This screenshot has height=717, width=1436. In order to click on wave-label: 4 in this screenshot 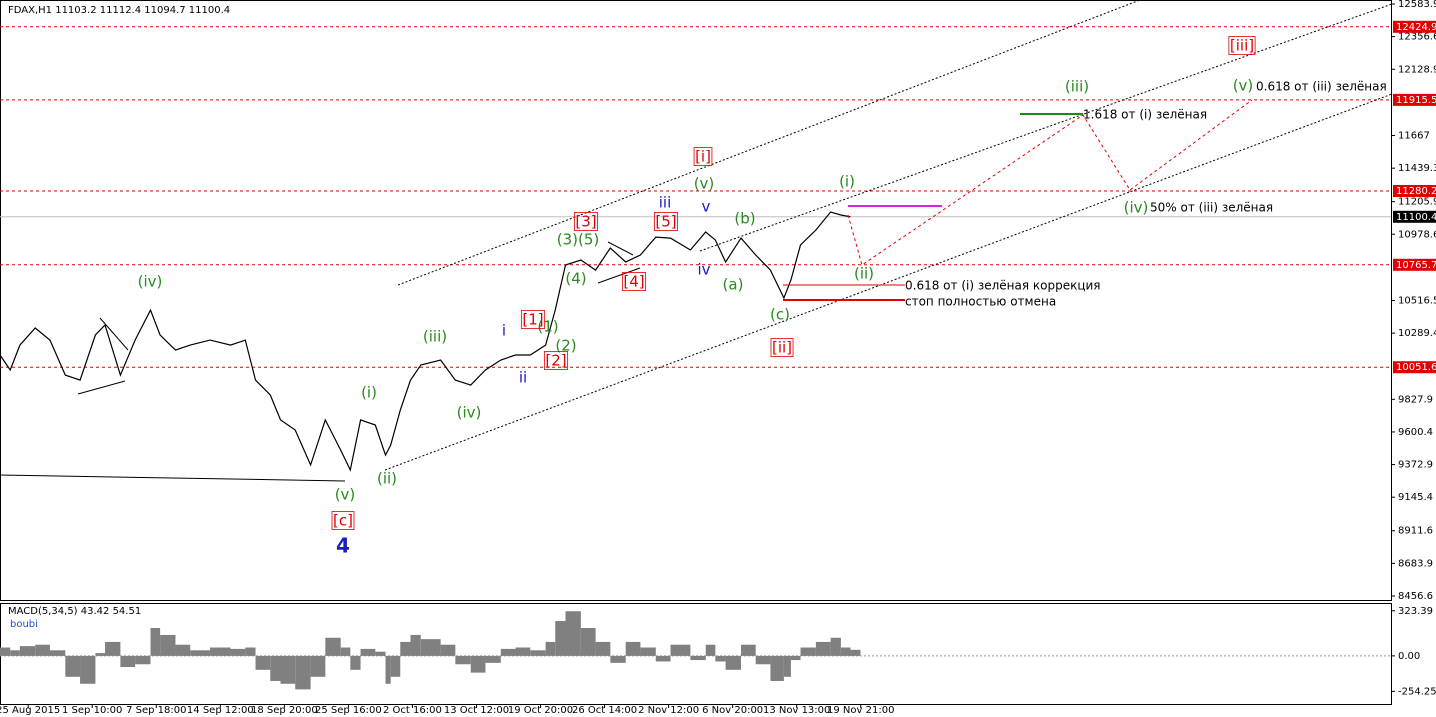, I will do `click(343, 546)`.